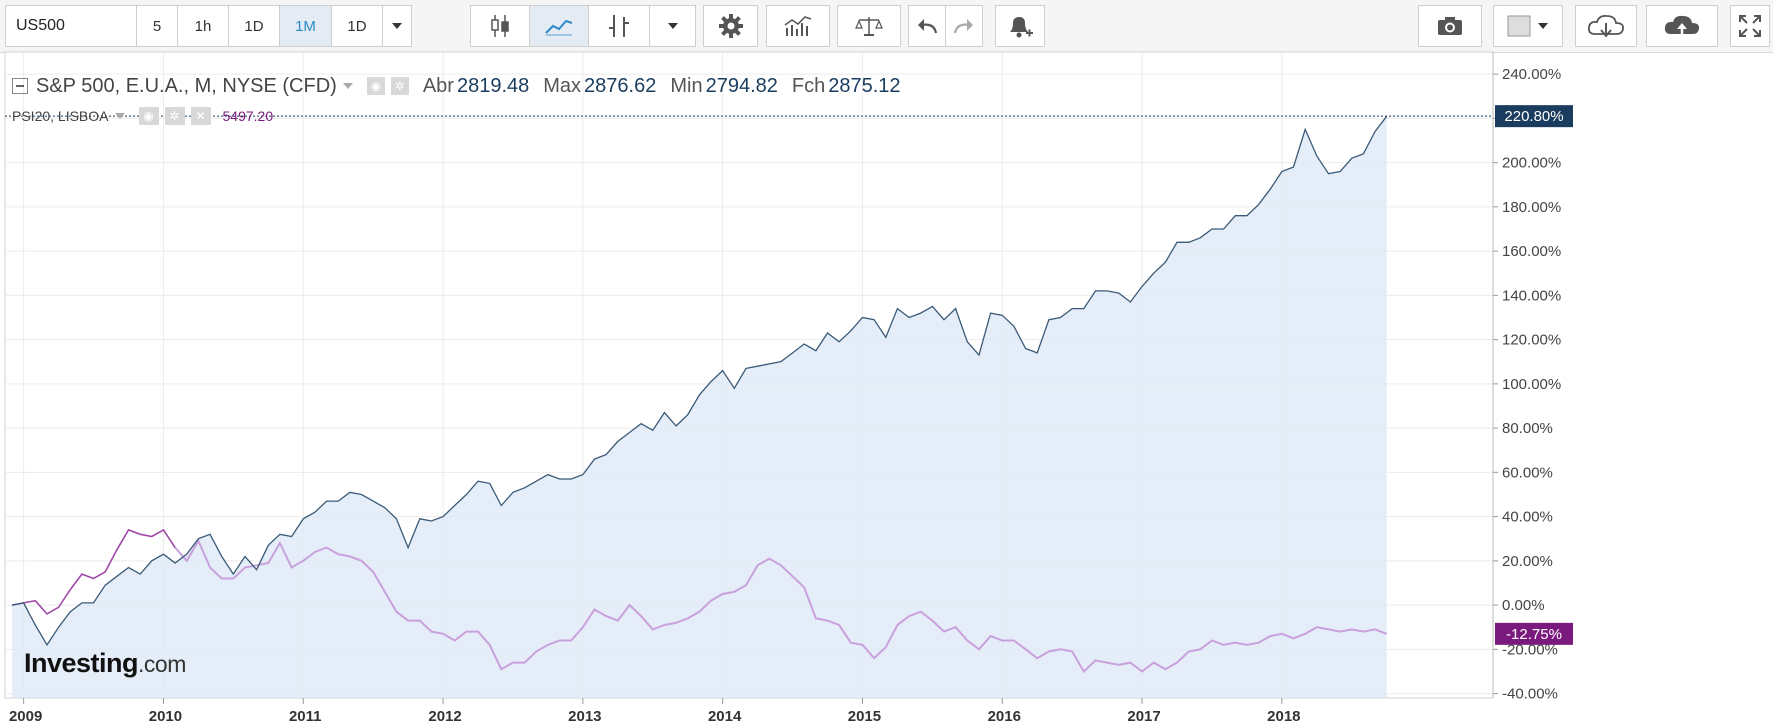 This screenshot has width=1773, height=728. I want to click on x-tick-label: 2010, so click(165, 716).